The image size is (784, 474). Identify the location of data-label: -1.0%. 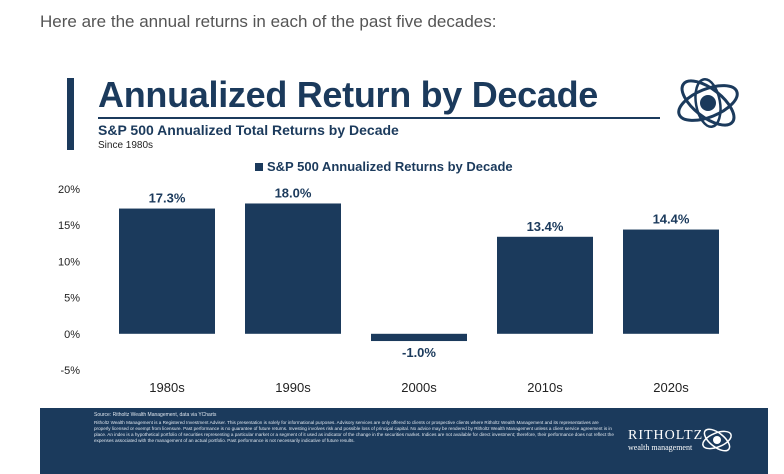
(419, 352).